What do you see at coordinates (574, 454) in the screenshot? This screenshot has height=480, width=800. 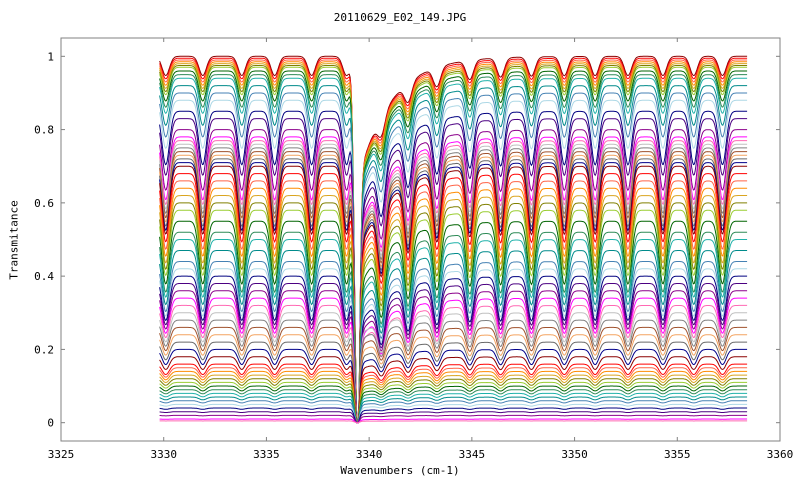 I see `x-tick-label: 3350` at bounding box center [574, 454].